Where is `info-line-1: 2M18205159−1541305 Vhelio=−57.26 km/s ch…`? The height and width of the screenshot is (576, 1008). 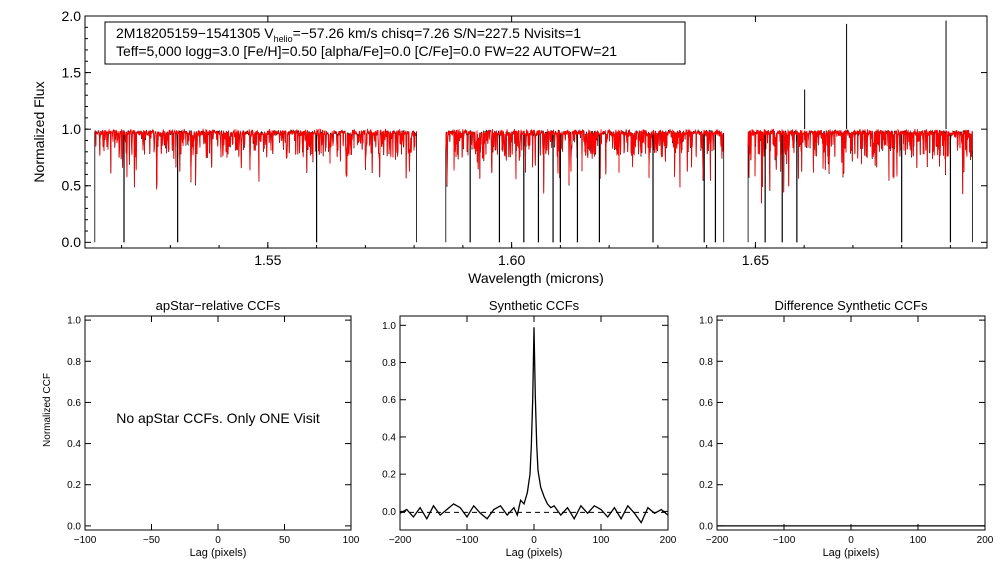 info-line-1: 2M18205159−1541305 Vhelio=−57.26 km/s ch… is located at coordinates (348, 34).